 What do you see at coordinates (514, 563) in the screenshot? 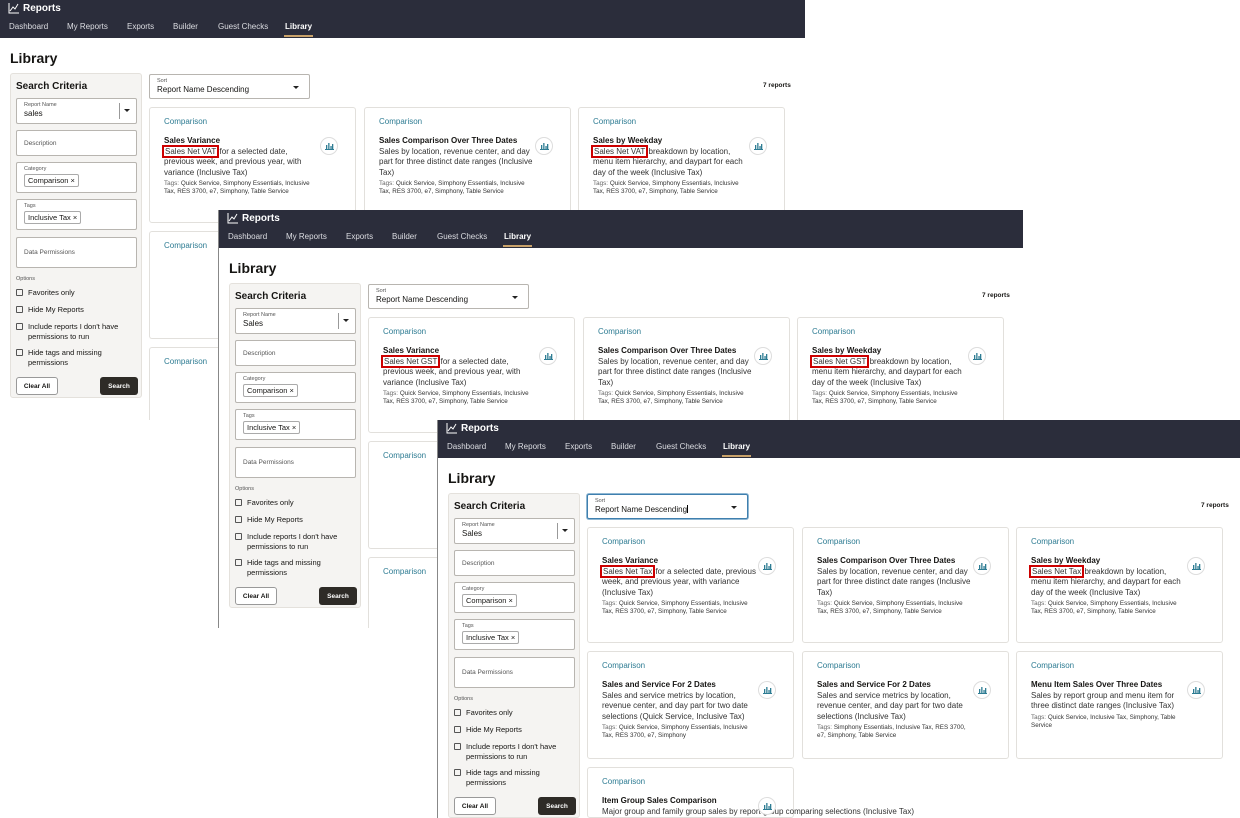
I see `description-input: Description` at bounding box center [514, 563].